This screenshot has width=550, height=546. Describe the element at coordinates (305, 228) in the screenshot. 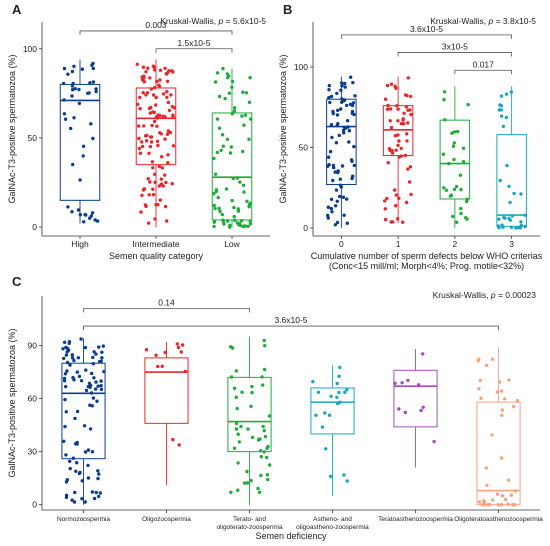

I see `y-tick-label: 0` at that location.